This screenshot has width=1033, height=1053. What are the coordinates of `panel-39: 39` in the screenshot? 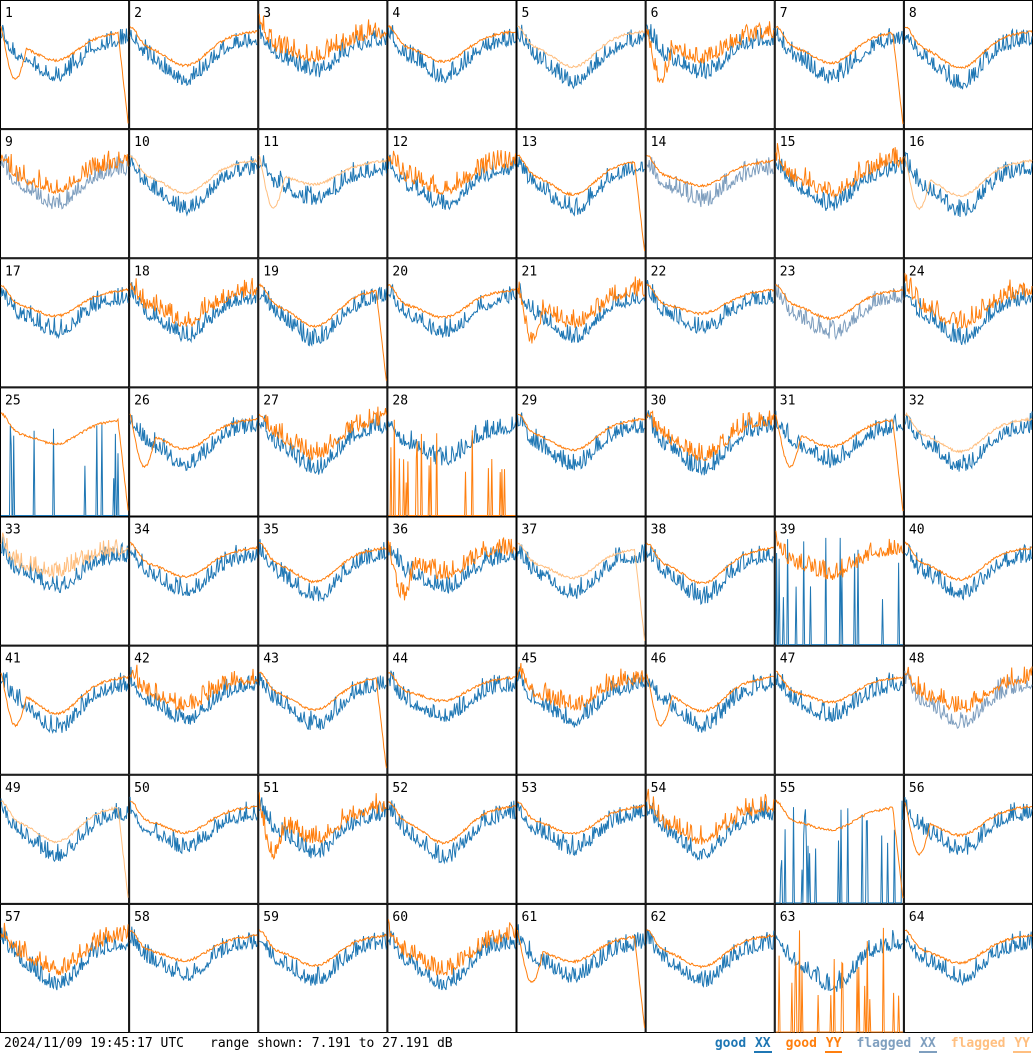 It's located at (839, 581).